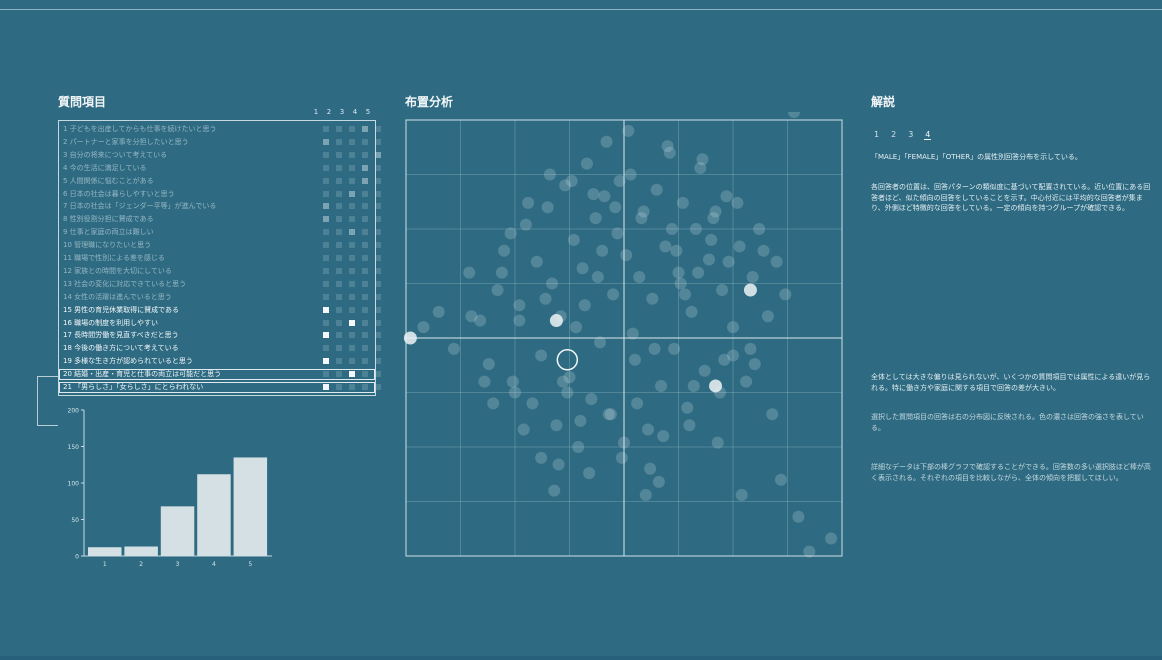  What do you see at coordinates (220, 375) in the screenshot?
I see `question-row: 20 結婚・出産・育児と仕事の両立は可能だと思う` at bounding box center [220, 375].